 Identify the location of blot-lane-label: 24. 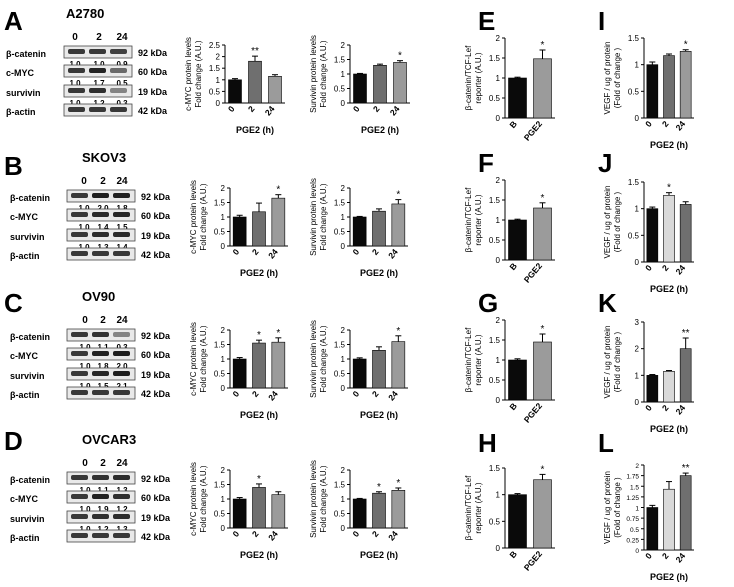
(122, 463).